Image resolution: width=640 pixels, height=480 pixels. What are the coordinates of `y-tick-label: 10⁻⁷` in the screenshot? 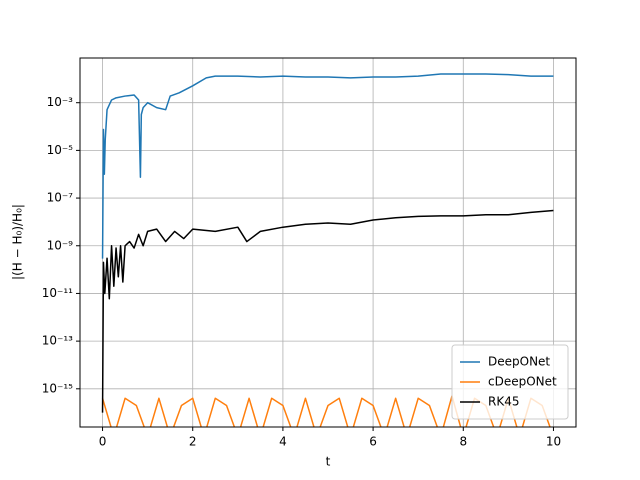 It's located at (60, 198).